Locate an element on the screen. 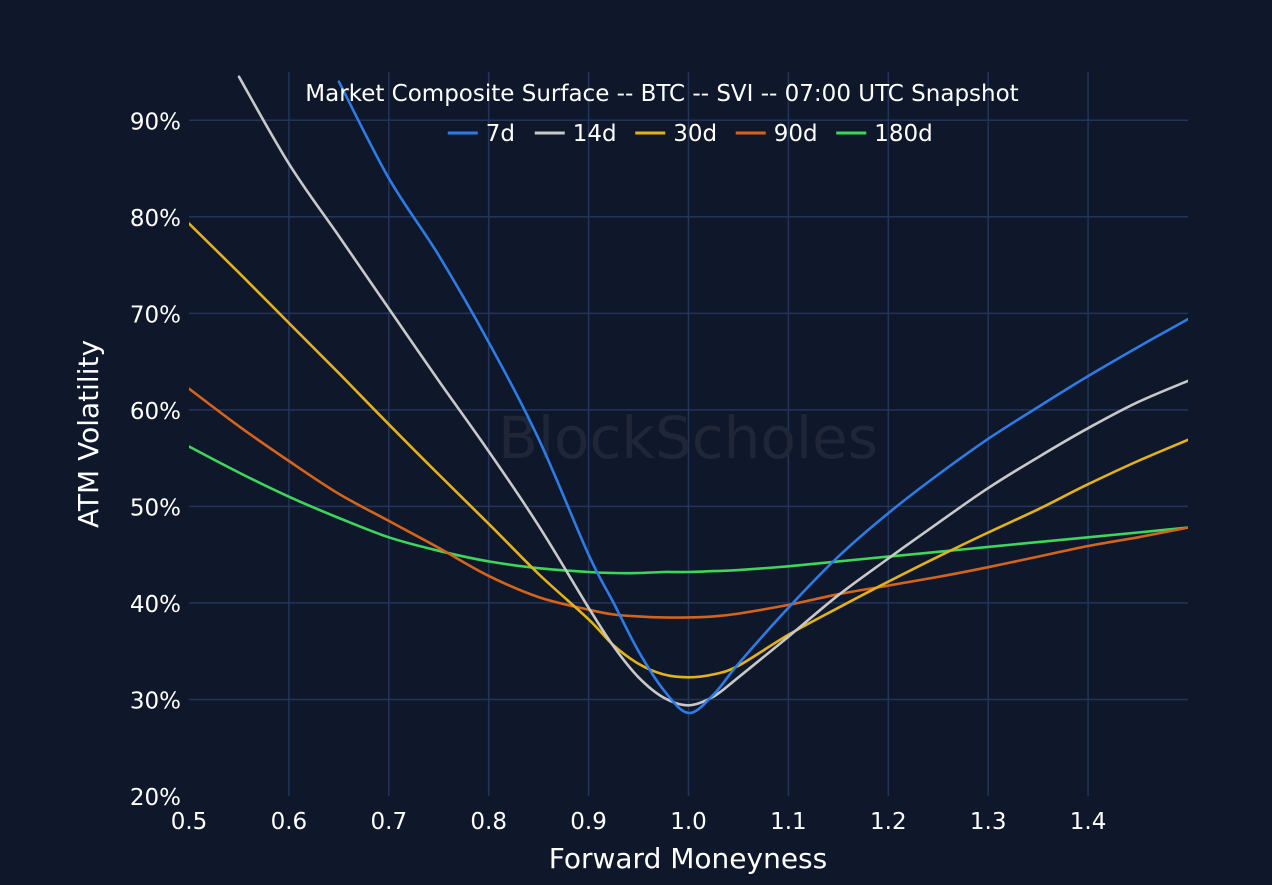 The image size is (1272, 885). legend-label: 7d is located at coordinates (500, 134).